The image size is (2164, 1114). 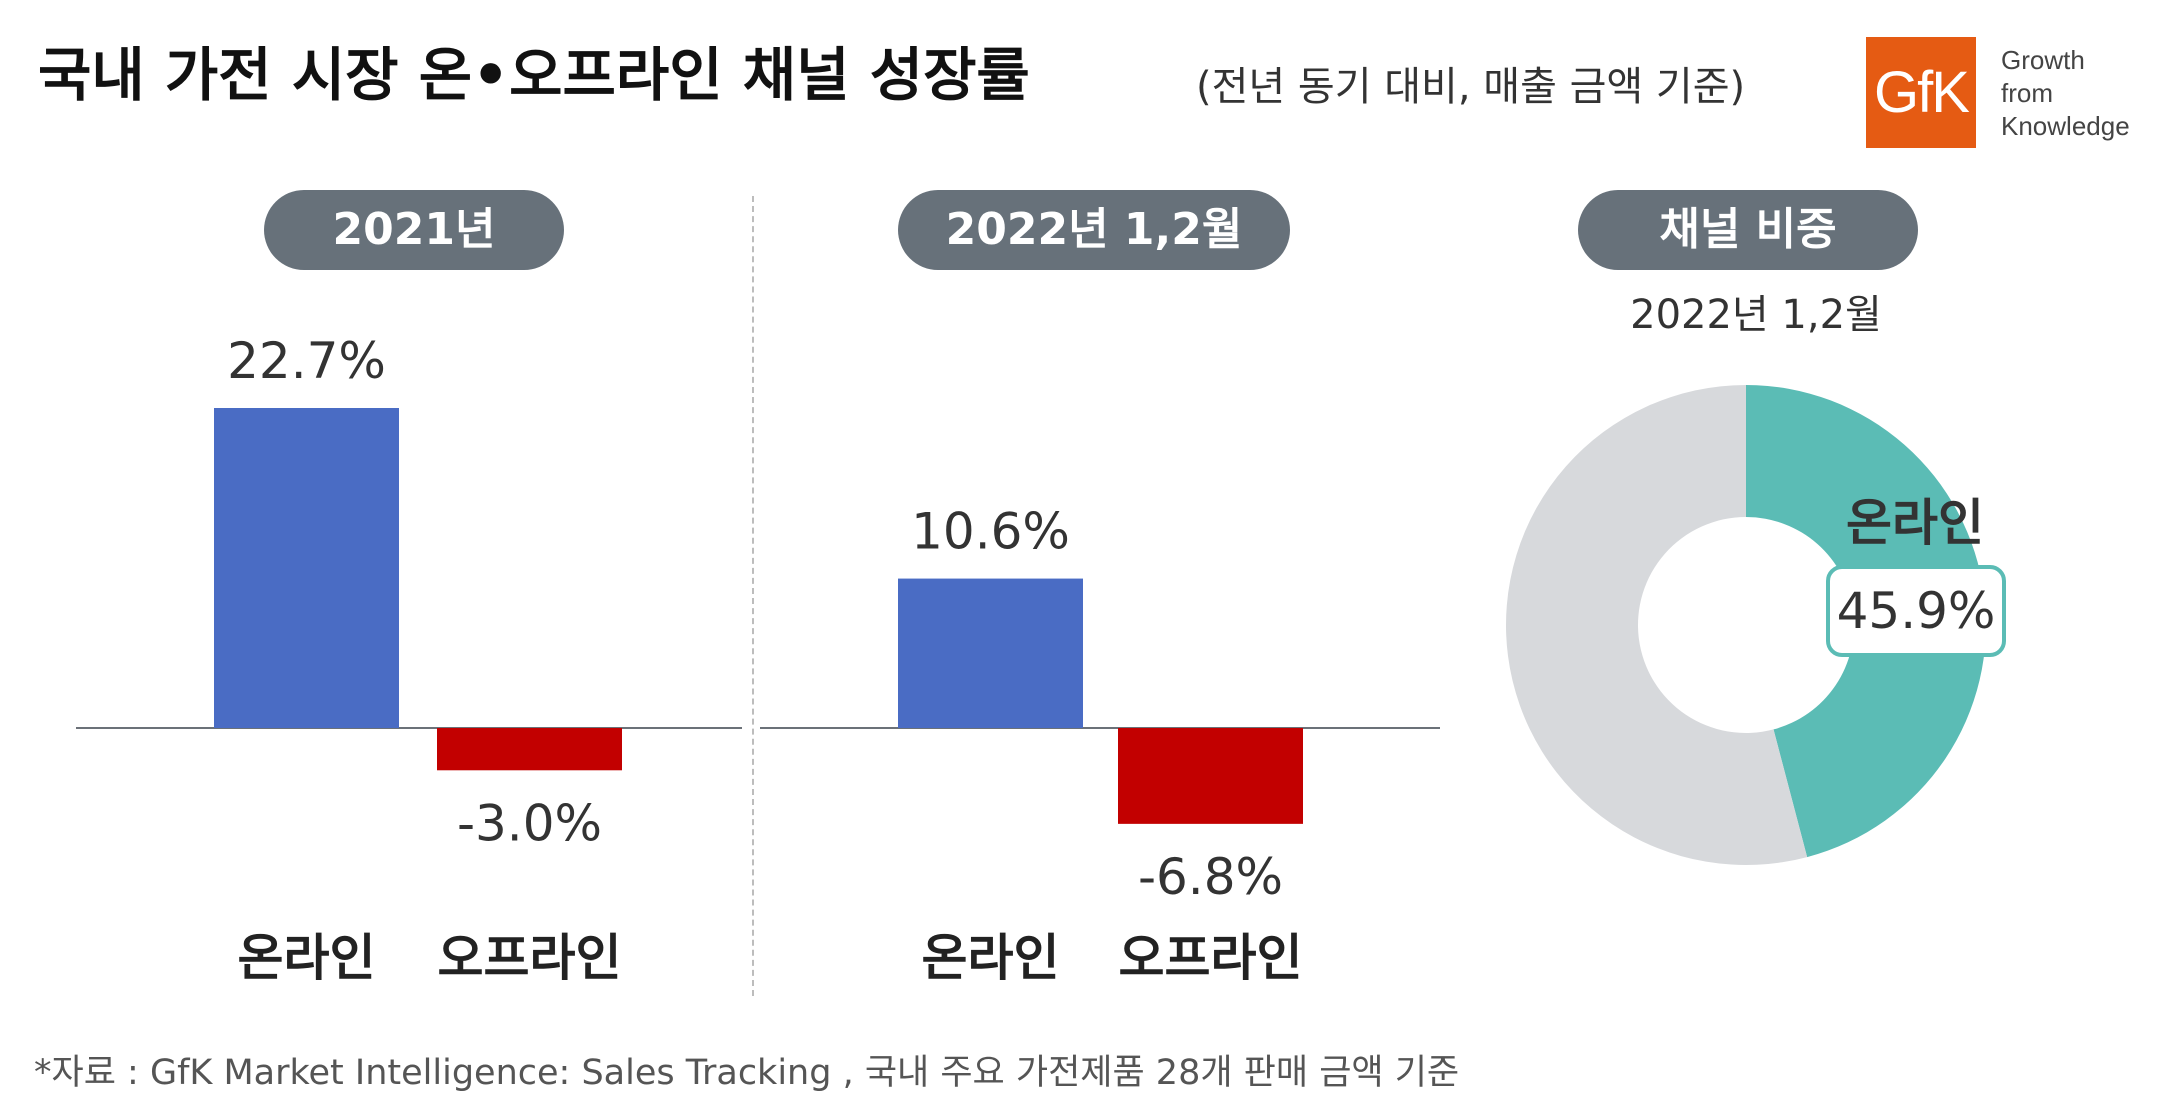 What do you see at coordinates (753, 596) in the screenshot?
I see `section-divider` at bounding box center [753, 596].